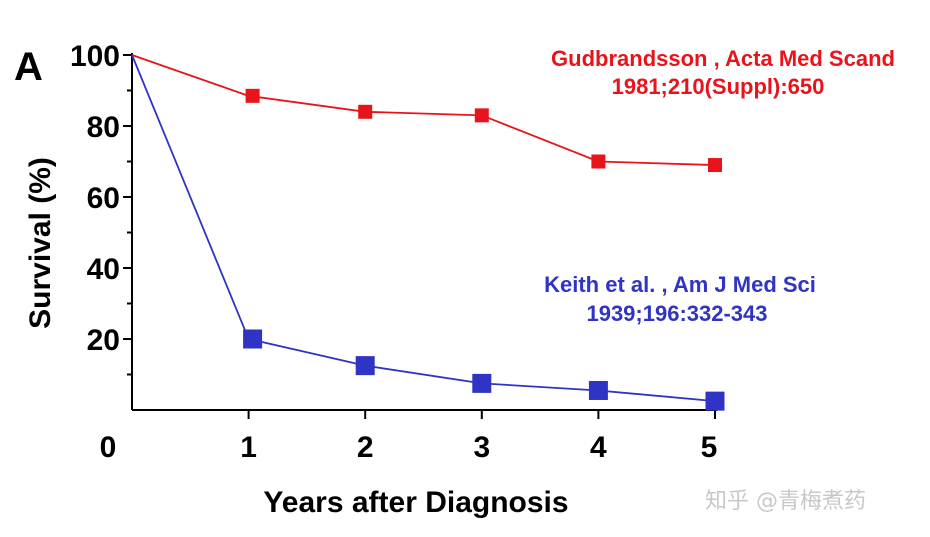  What do you see at coordinates (598, 447) in the screenshot?
I see `x-tick-label: 4` at bounding box center [598, 447].